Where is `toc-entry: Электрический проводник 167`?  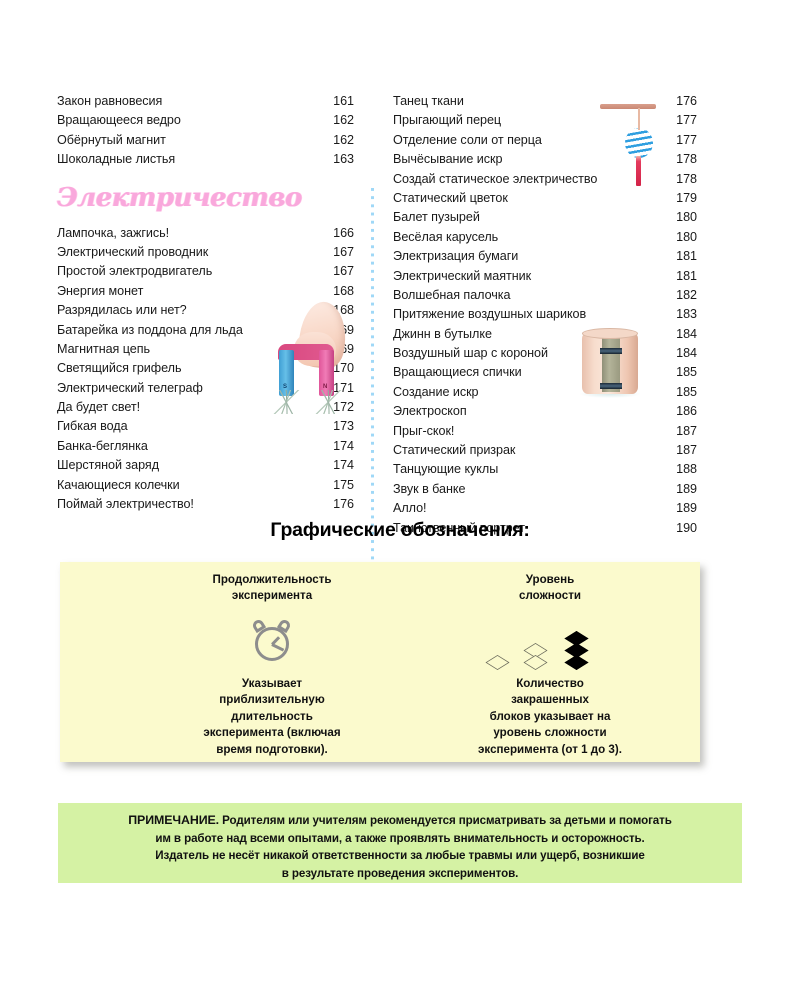
toc-entry: Электрический проводник 167 is located at coordinates (205, 252).